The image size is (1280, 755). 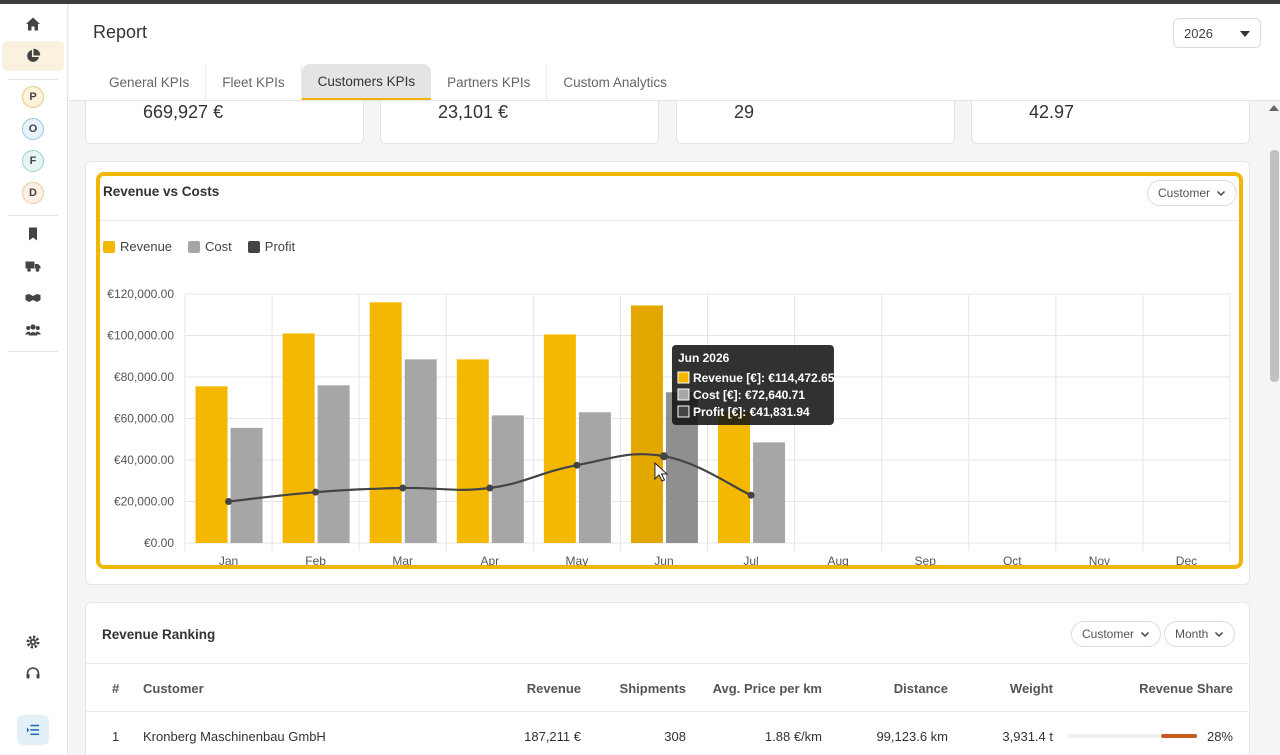 I want to click on col-shipments: Shipments, so click(x=652, y=688).